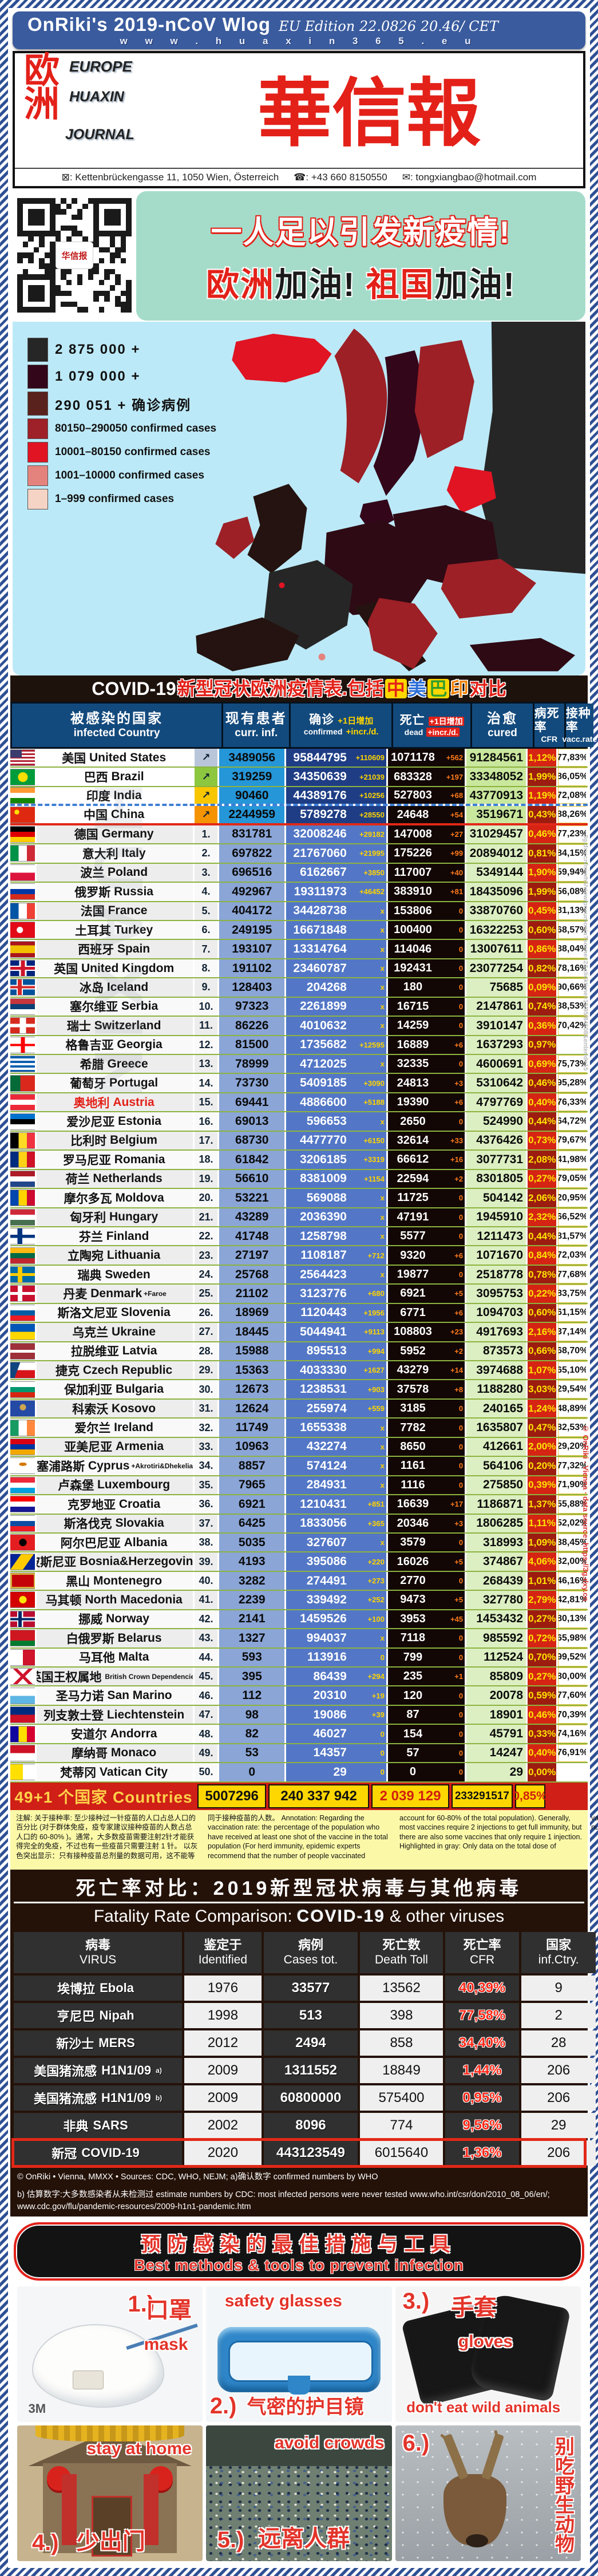  I want to click on country-rank: 45., so click(207, 1677).